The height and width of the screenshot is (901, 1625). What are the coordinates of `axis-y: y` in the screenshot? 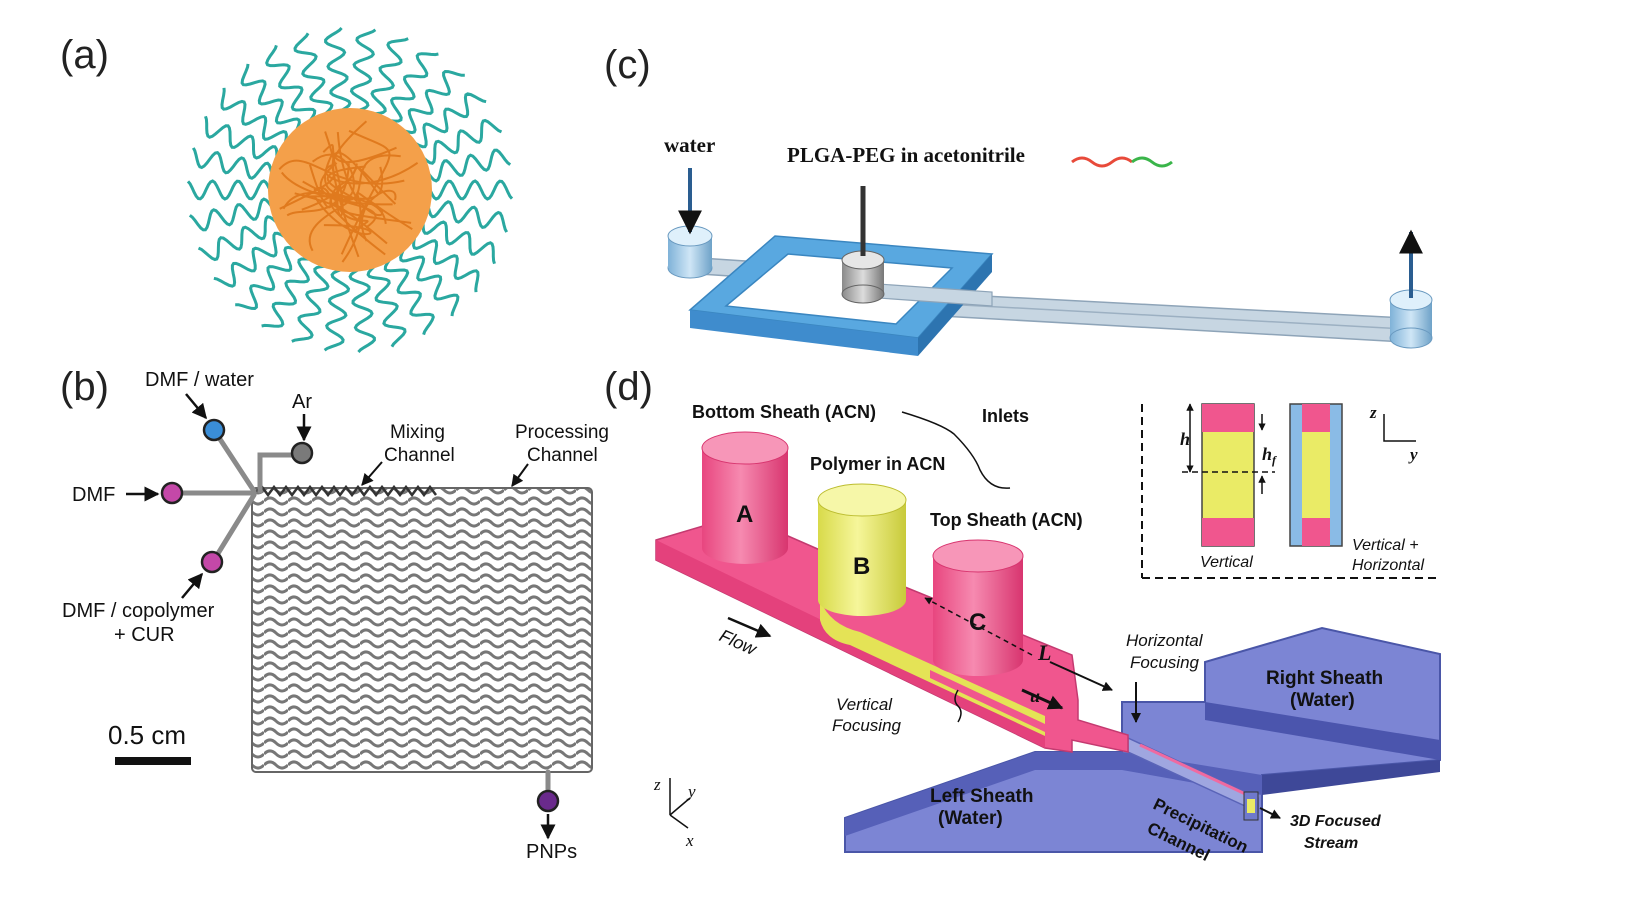 It's located at (691, 791).